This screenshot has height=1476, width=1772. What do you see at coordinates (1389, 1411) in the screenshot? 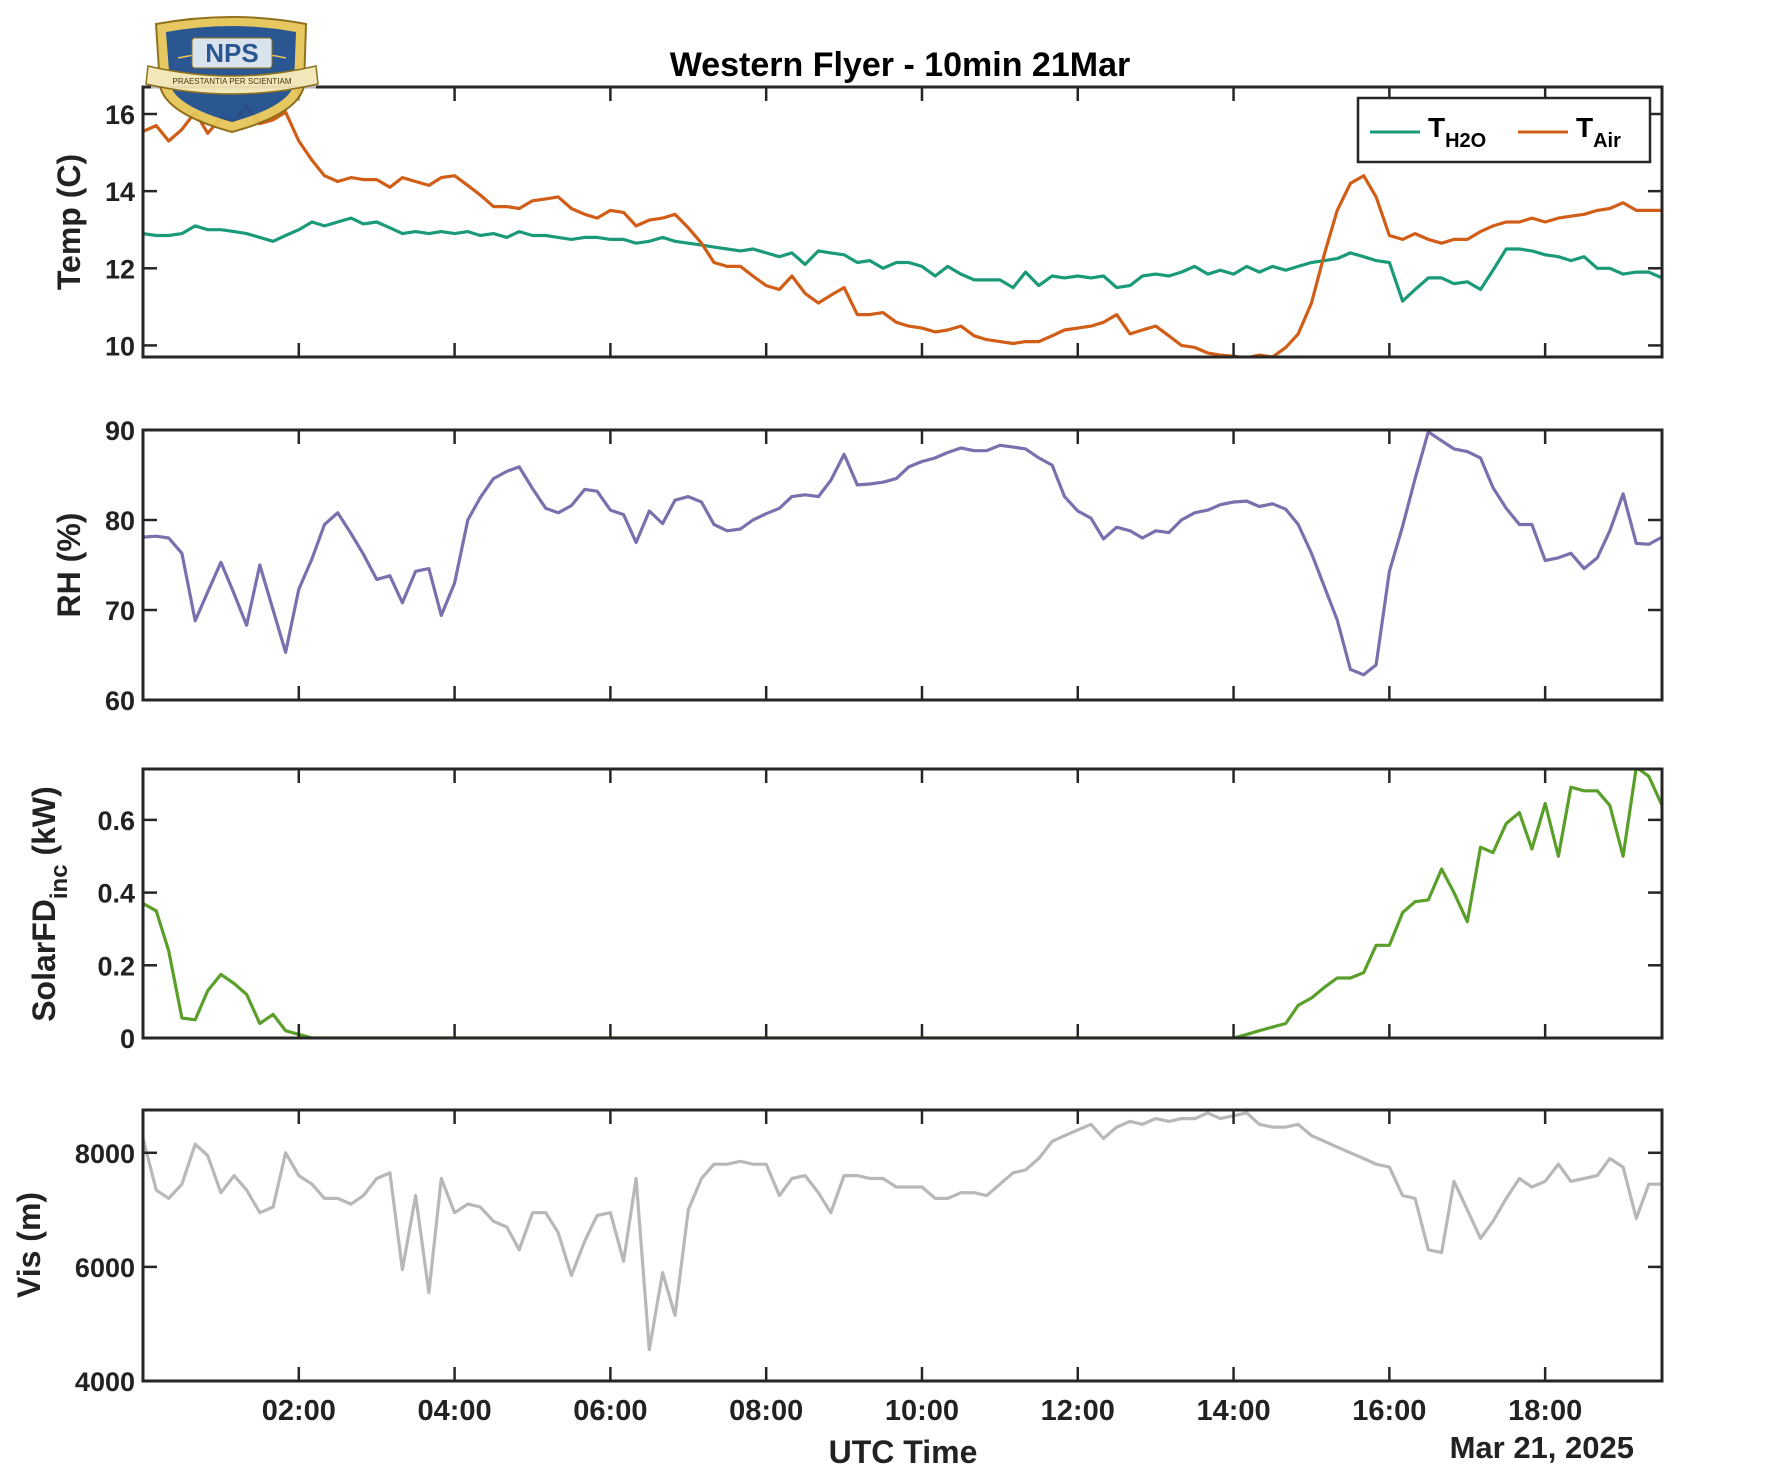
I see `x-tick-label: 16:00` at bounding box center [1389, 1411].